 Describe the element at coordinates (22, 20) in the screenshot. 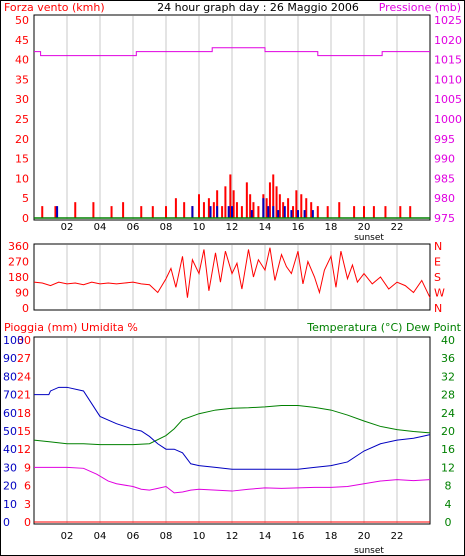

I see `wind-tick-50: 50` at that location.